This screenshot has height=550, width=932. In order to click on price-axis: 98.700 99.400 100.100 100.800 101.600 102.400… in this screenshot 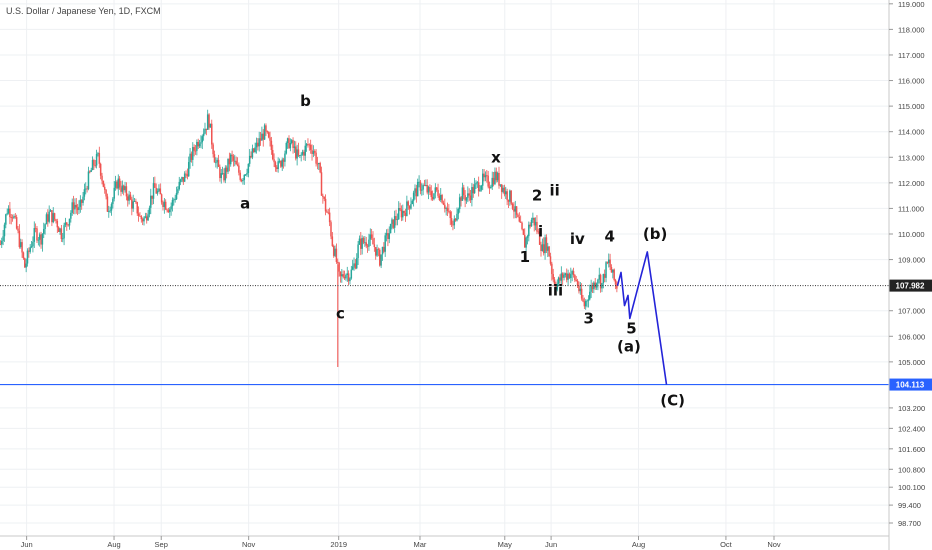, I will do `click(906, 275)`.